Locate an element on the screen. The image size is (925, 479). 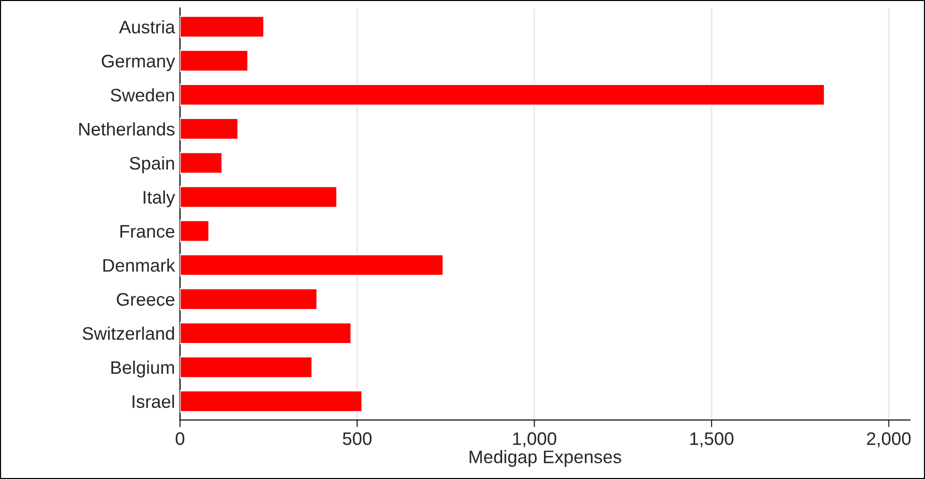
x-tick-label: 1,000 is located at coordinates (534, 440).